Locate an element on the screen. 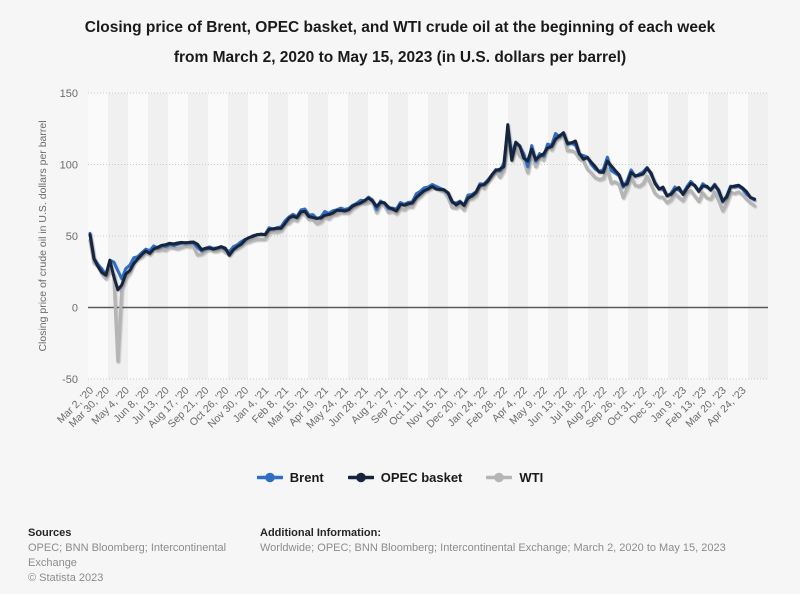  wti-legend-marker-icon is located at coordinates (499, 477).